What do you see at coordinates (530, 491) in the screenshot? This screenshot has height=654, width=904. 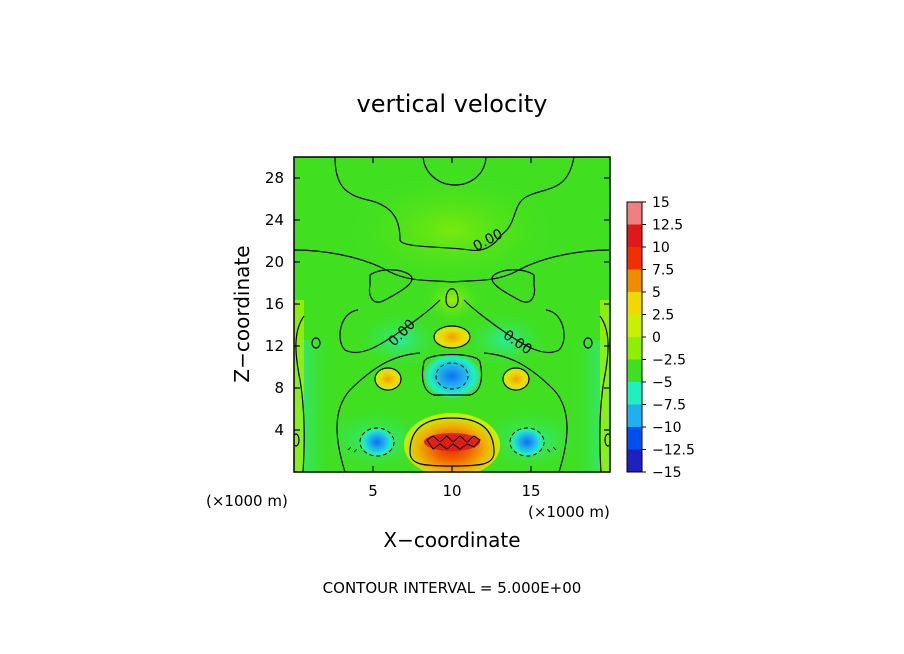 I see `x-tick-label: 15` at bounding box center [530, 491].